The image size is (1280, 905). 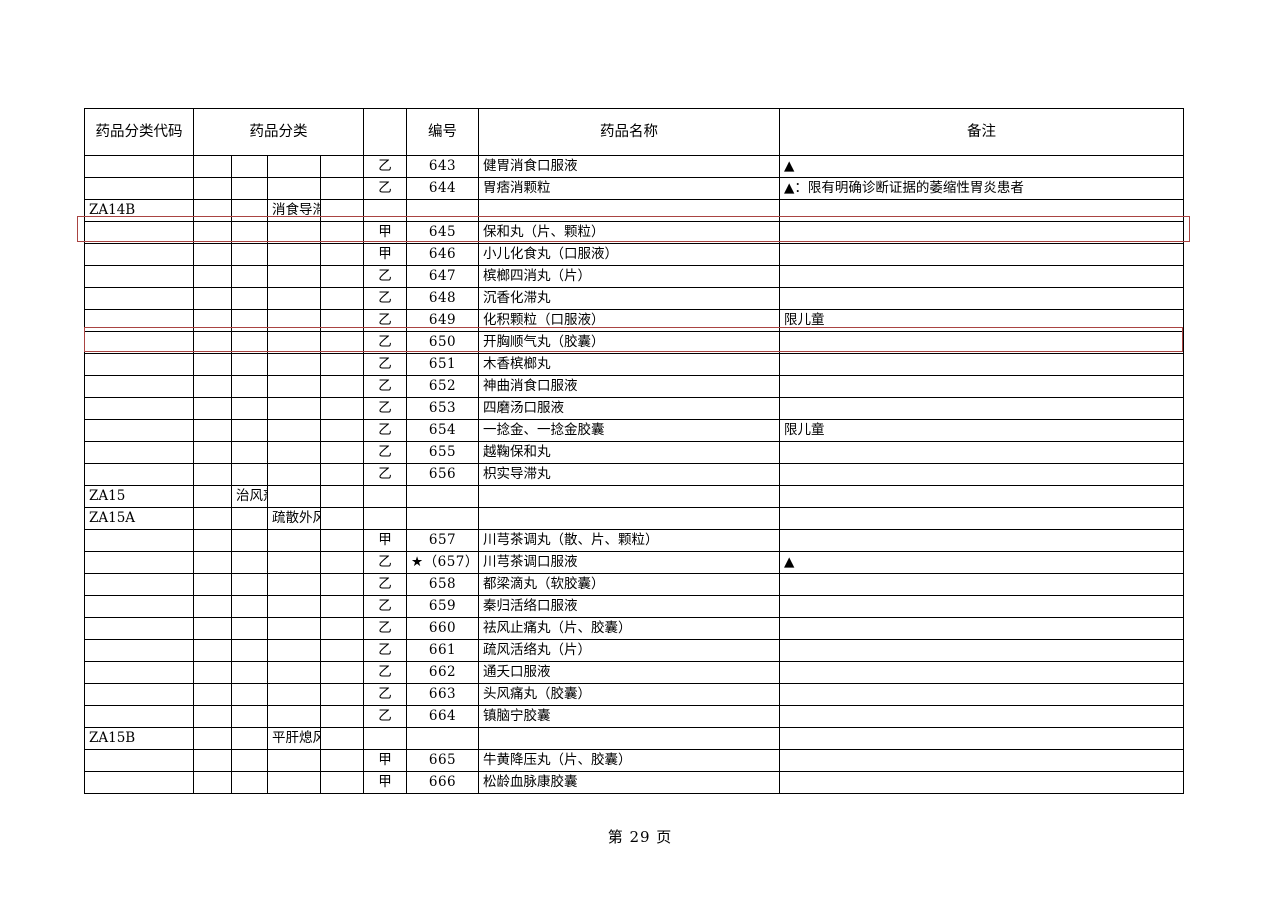 I want to click on column-header-drug-name: 药品名称, so click(x=629, y=132).